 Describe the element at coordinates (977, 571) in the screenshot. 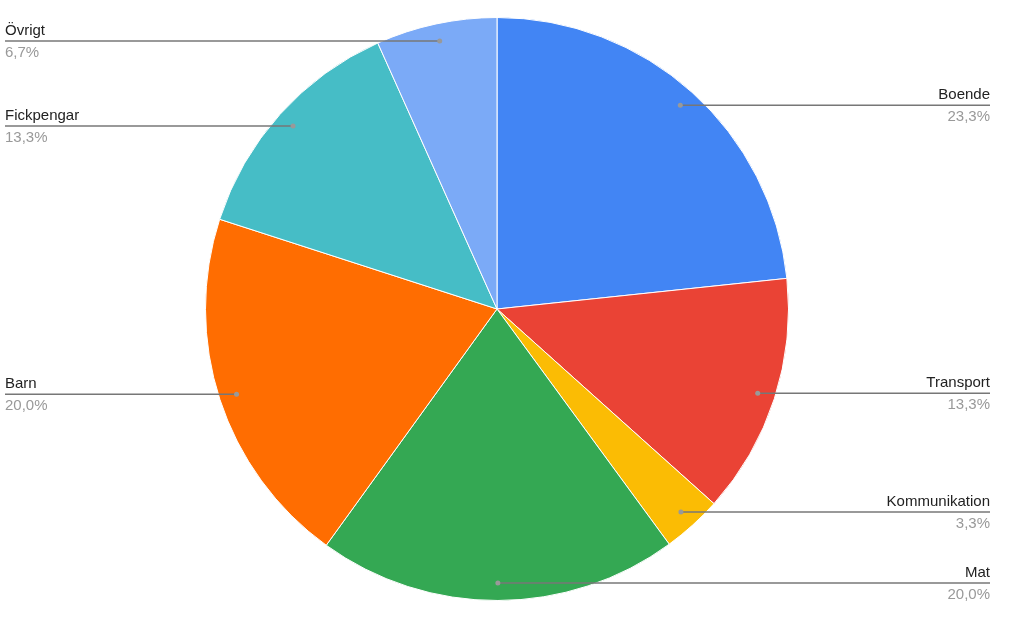

I see `slice-label: Mat` at that location.